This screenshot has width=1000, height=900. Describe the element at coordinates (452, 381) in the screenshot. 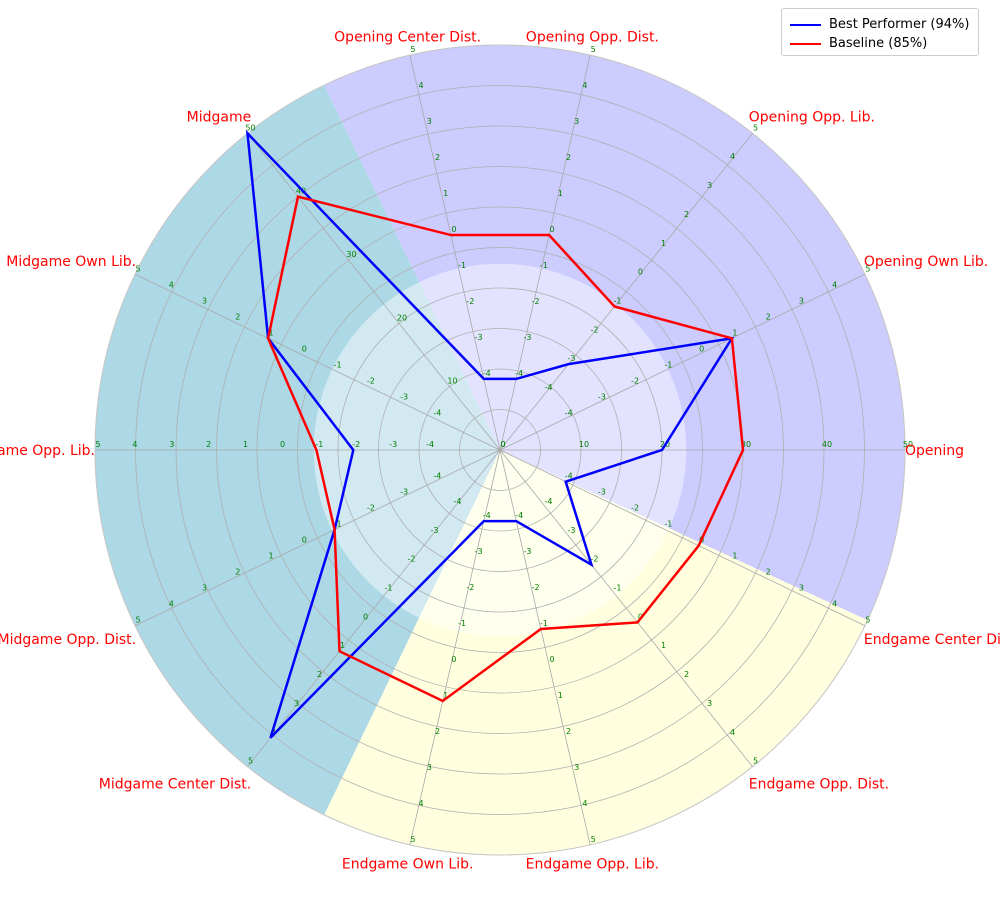

I see `tick-label: 10` at that location.